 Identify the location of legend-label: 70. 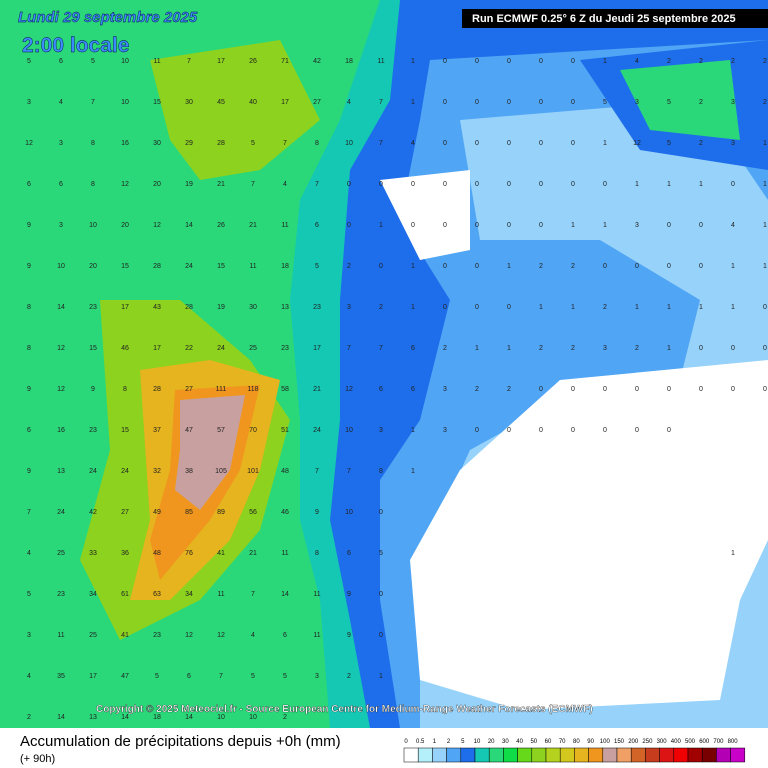
(562, 742).